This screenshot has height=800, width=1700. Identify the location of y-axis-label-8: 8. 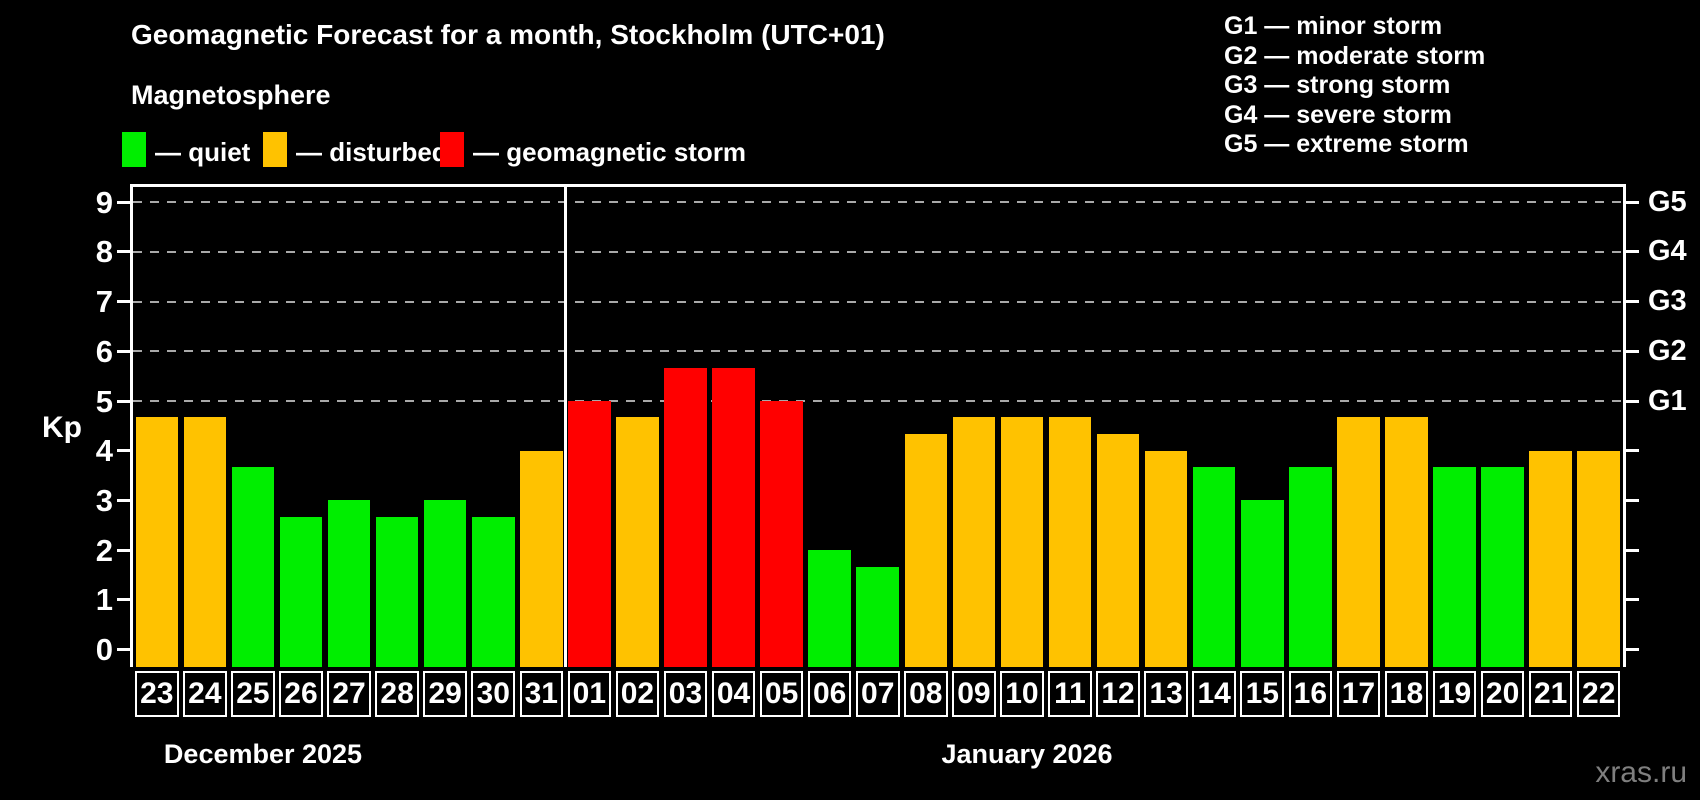
(104, 252).